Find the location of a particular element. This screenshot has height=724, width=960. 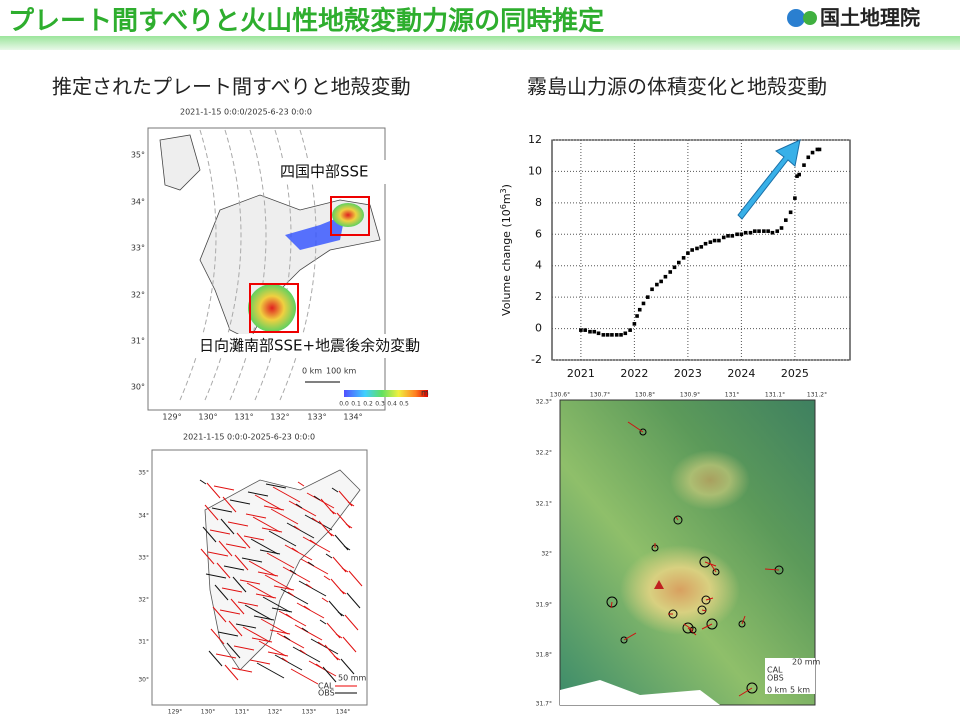

axis-label: 131° is located at coordinates (243, 417).